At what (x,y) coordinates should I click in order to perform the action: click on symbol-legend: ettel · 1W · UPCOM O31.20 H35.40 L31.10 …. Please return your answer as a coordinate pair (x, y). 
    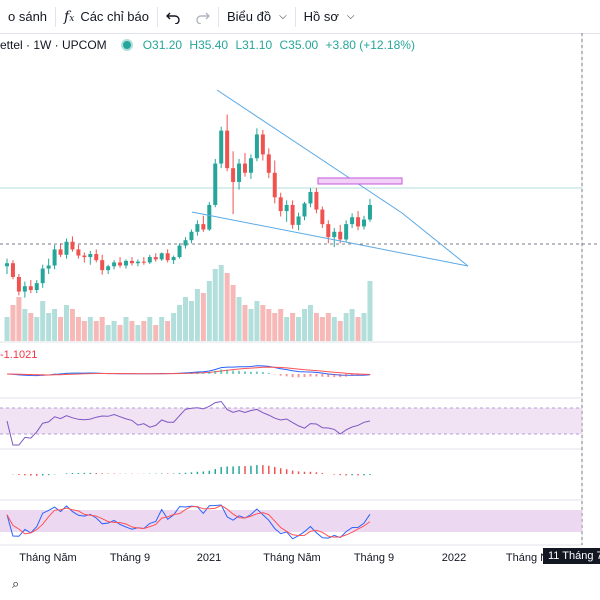
    Looking at the image, I should click on (209, 45).